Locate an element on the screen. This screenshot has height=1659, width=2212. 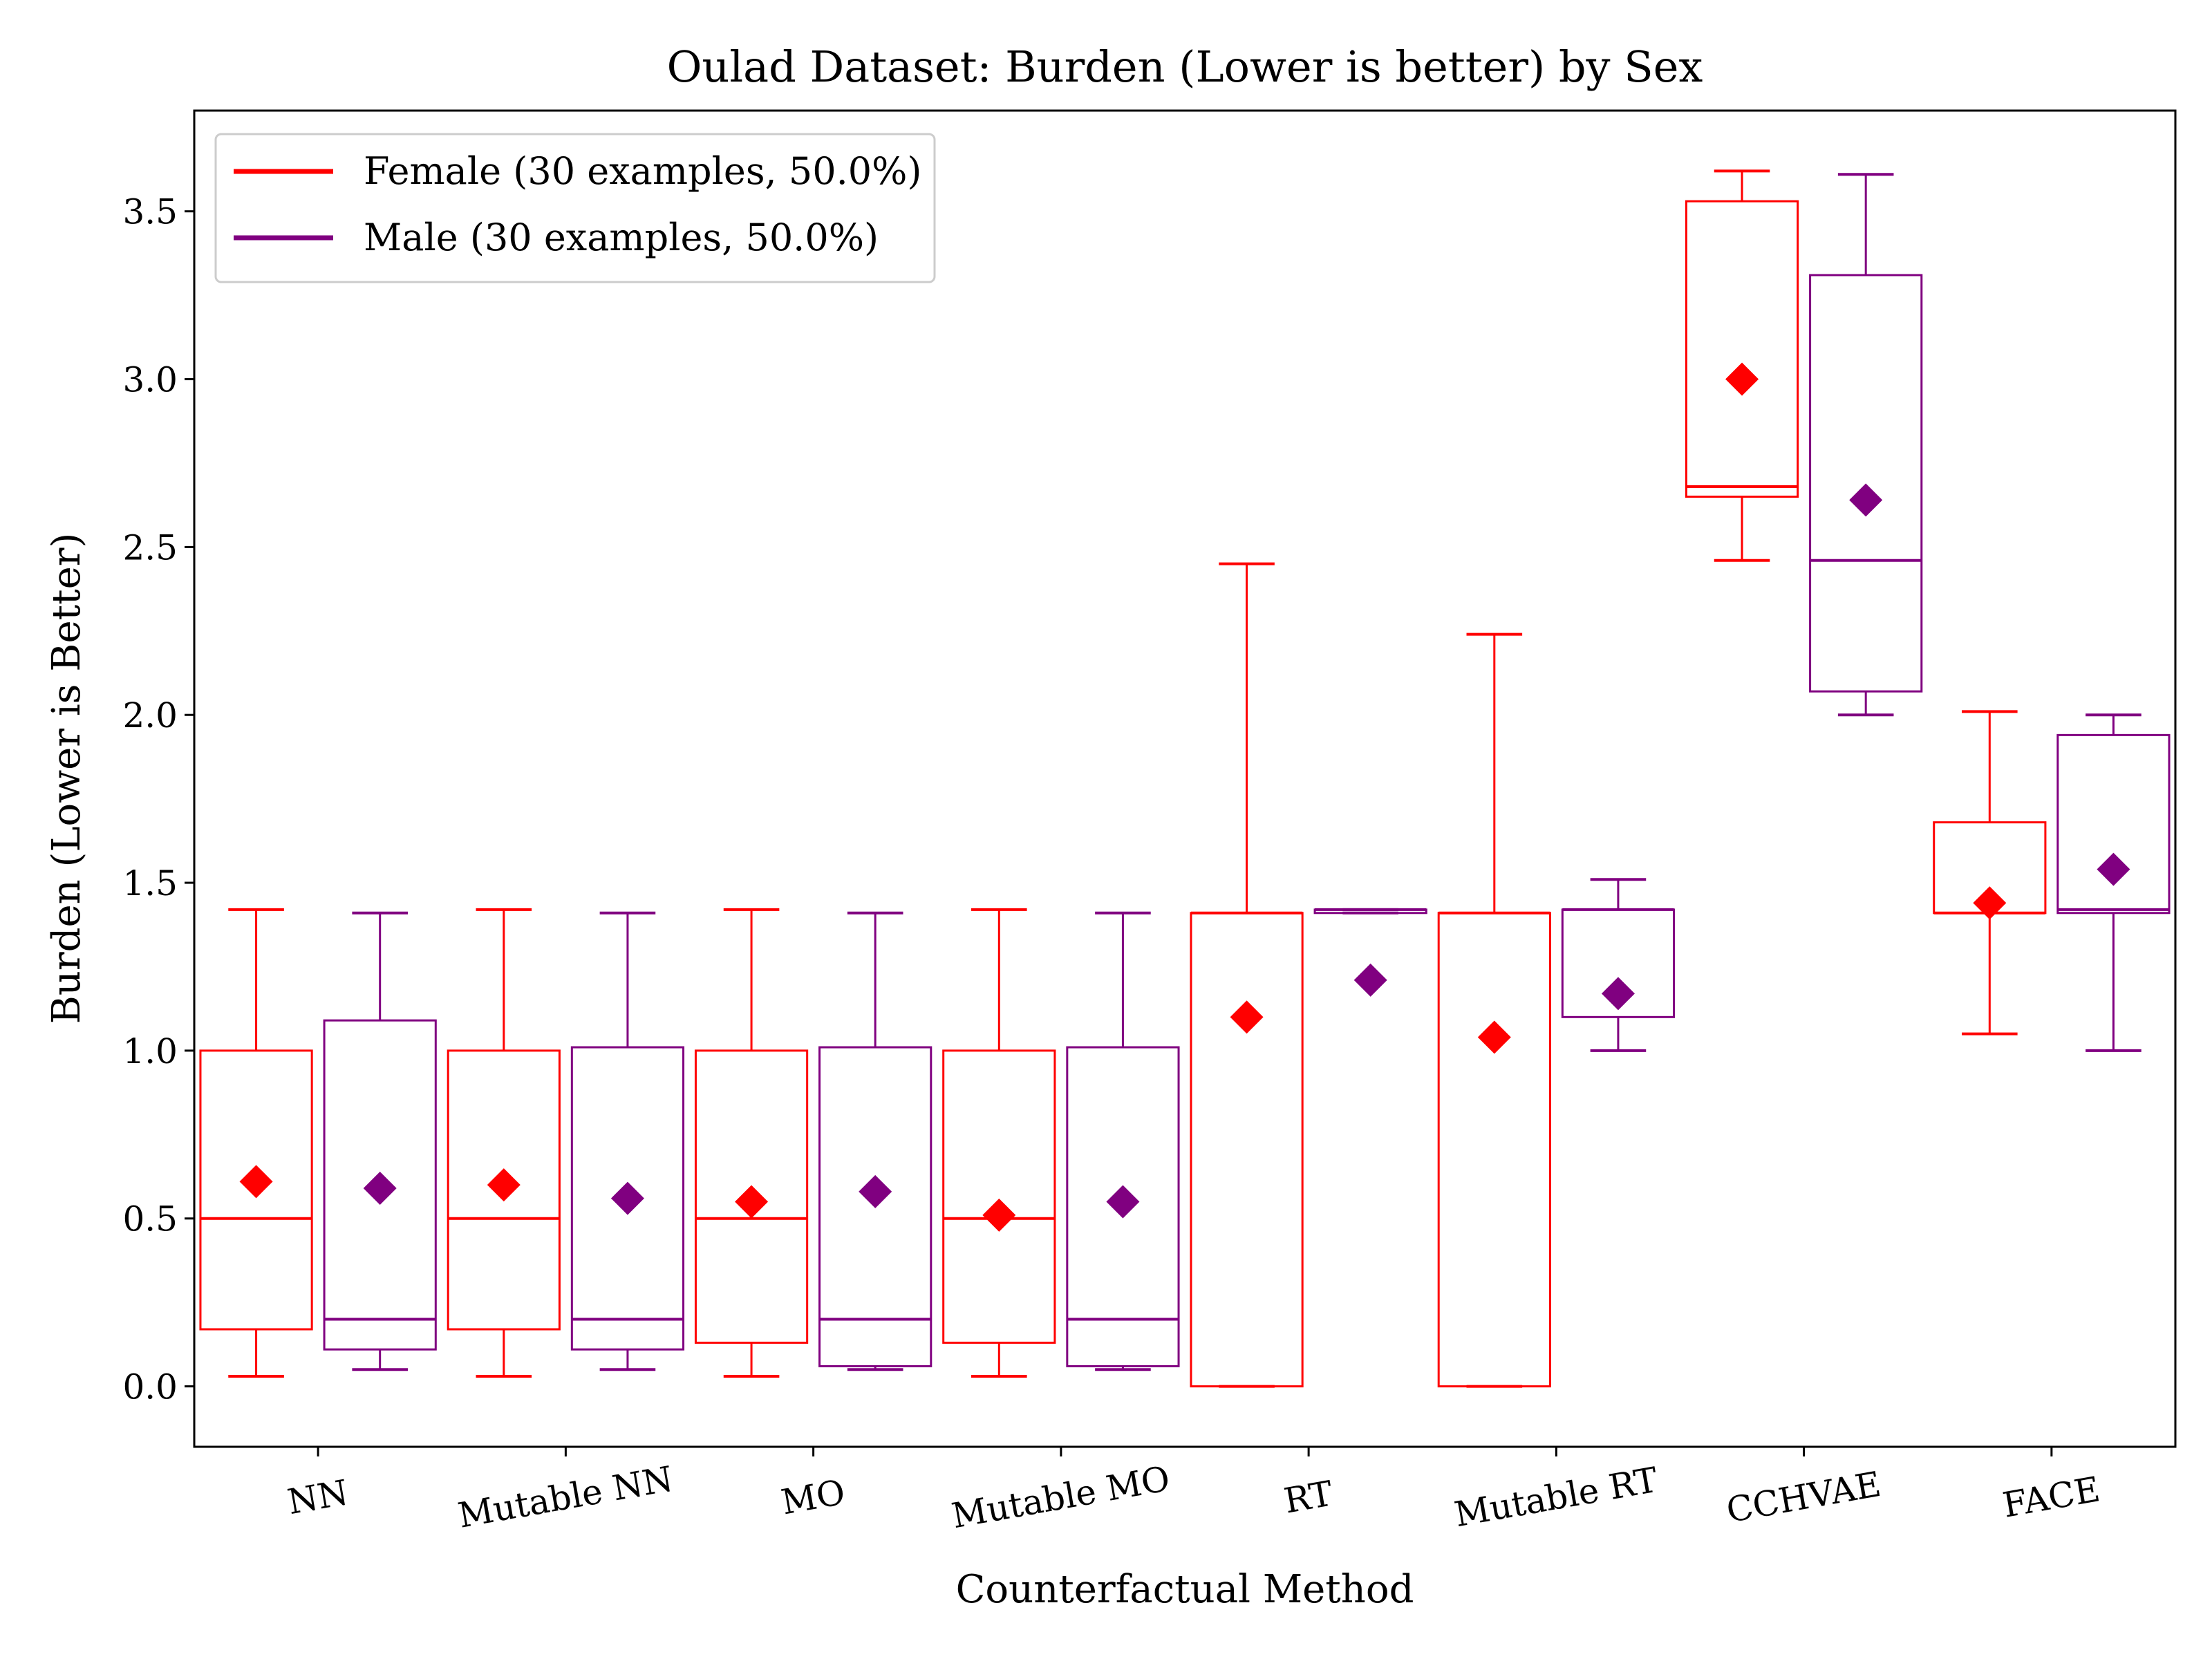
legend-box is located at coordinates (575, 208).